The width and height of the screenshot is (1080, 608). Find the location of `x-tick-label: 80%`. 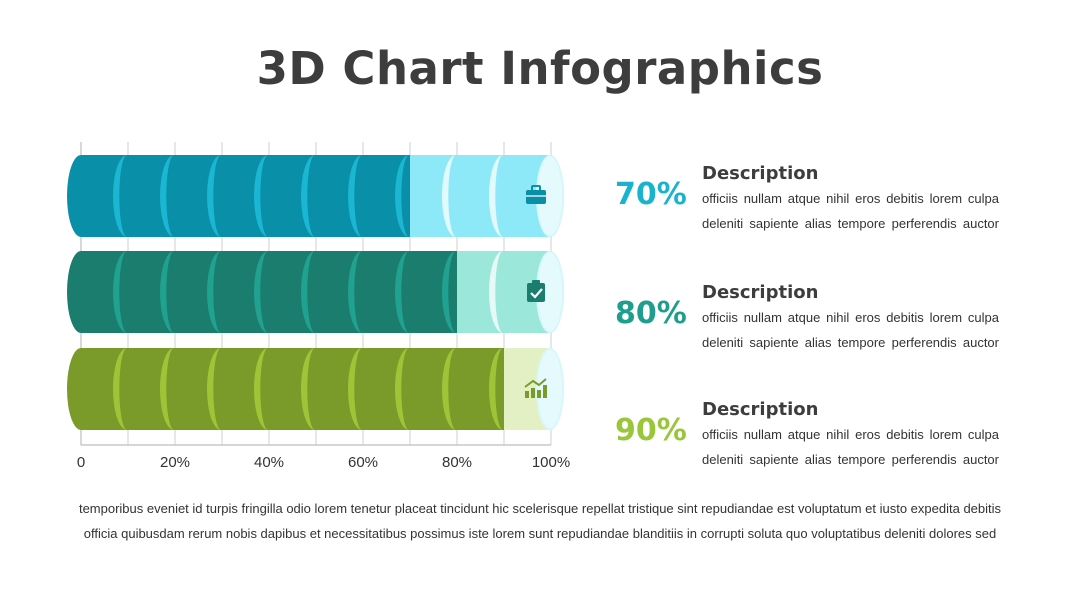

x-tick-label: 80% is located at coordinates (457, 462).